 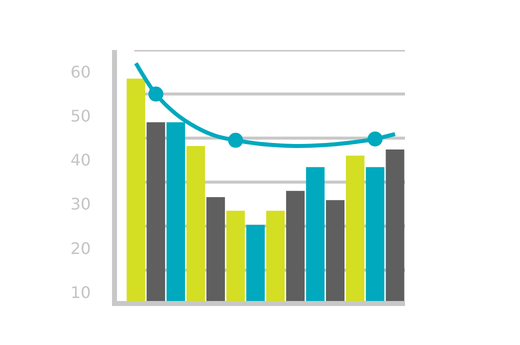 I want to click on y-tick-label: 10, so click(x=80, y=292).